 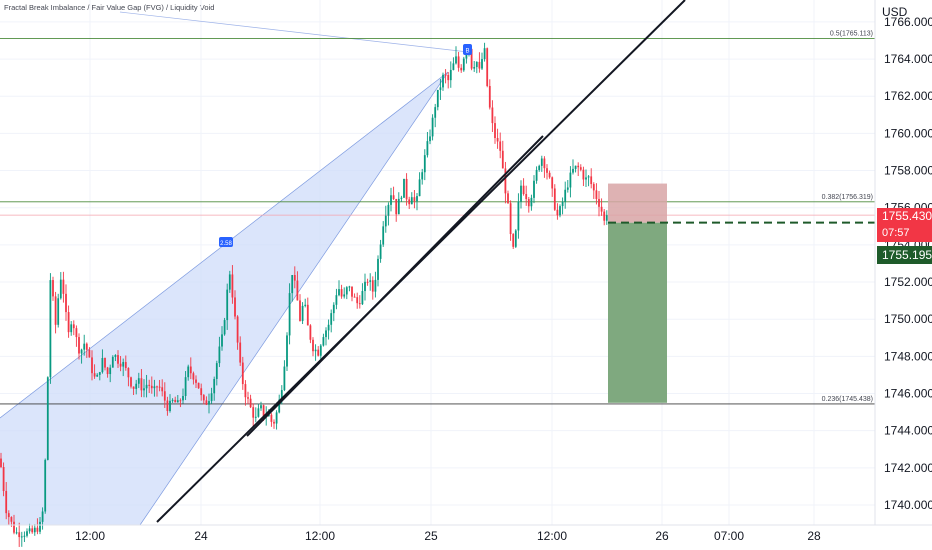 What do you see at coordinates (847, 399) in the screenshot?
I see `fib-level-label: 0.236(1745.438)` at bounding box center [847, 399].